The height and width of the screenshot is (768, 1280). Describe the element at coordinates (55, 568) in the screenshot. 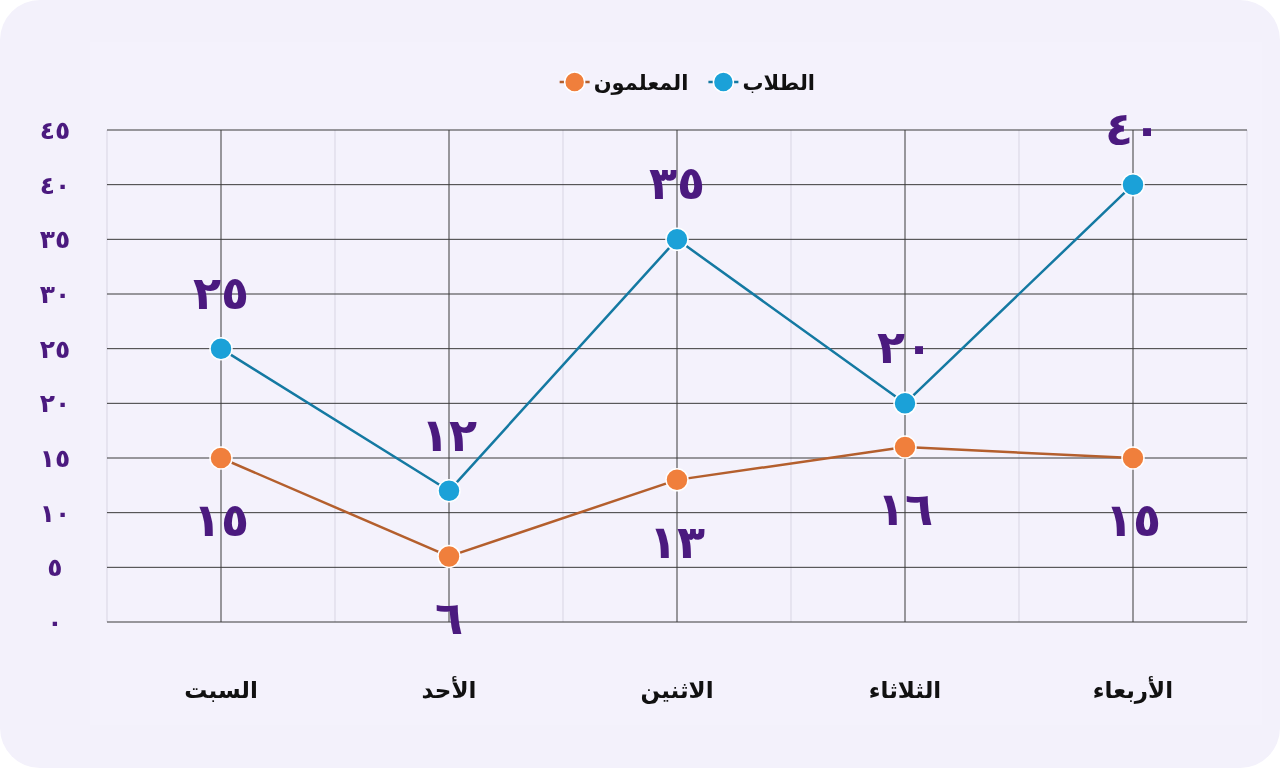

I see `y-tick-label: ٥` at that location.